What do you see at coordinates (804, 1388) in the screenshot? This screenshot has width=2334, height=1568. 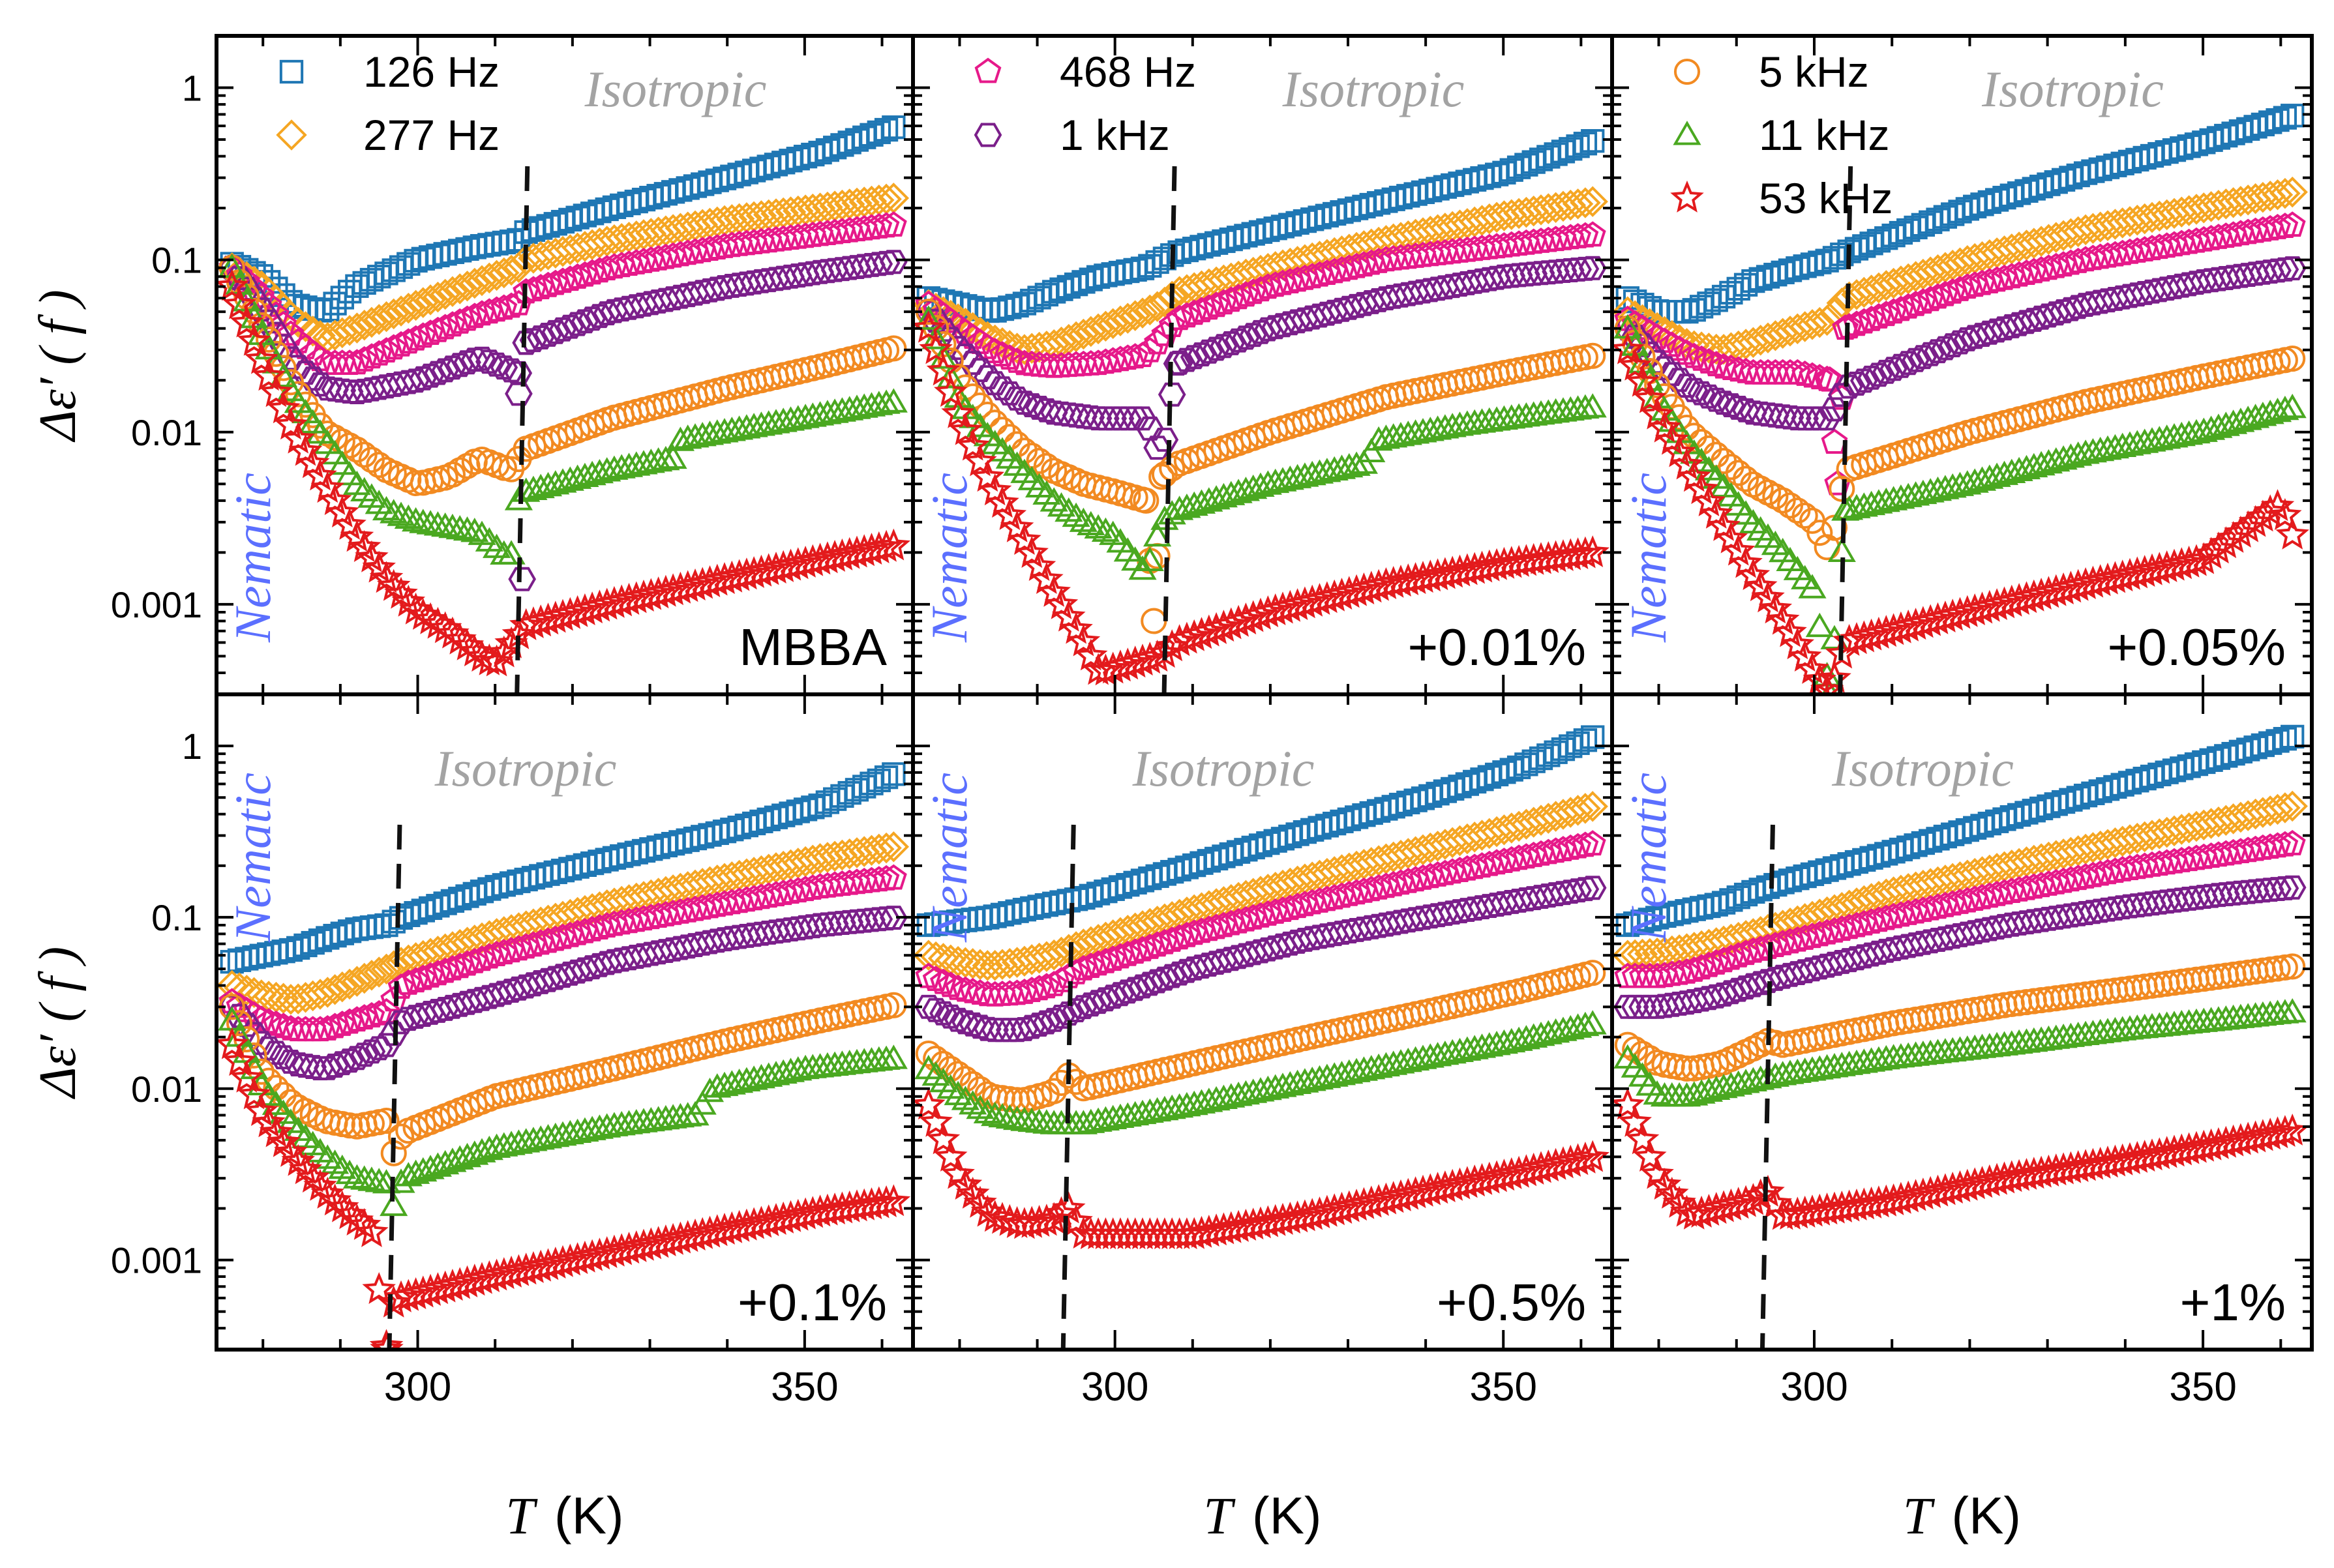 I see `x-tick-label: 350` at bounding box center [804, 1388].